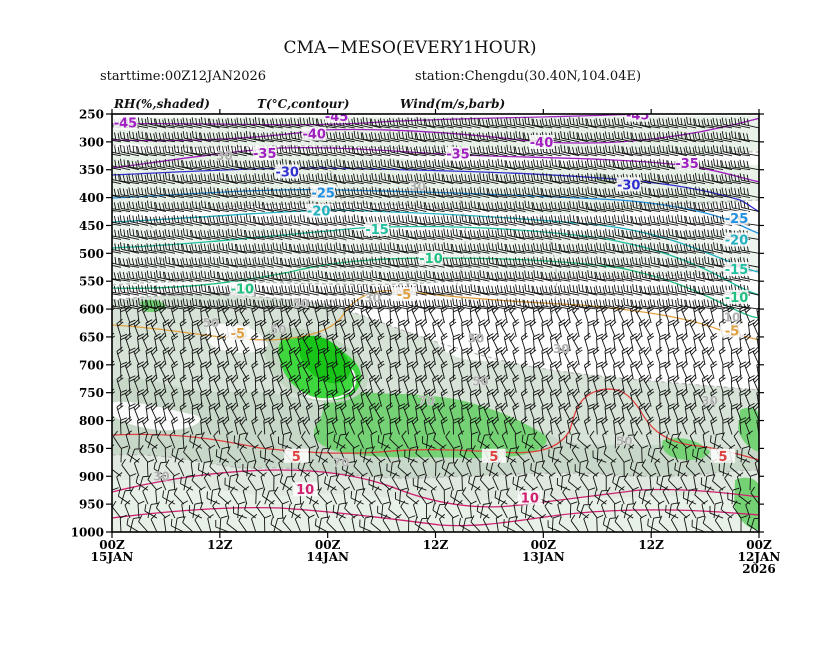 The image size is (837, 647). What do you see at coordinates (238, 334) in the screenshot?
I see `temp-contour-label: -5` at bounding box center [238, 334].